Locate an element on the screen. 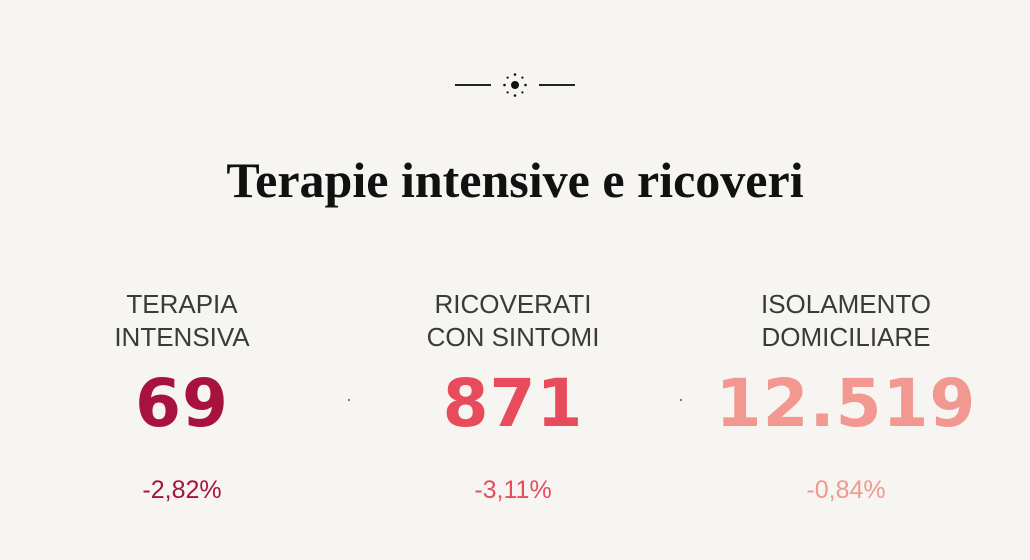 This screenshot has height=560, width=1030. stat-label-line: TERAPIA is located at coordinates (182, 304).